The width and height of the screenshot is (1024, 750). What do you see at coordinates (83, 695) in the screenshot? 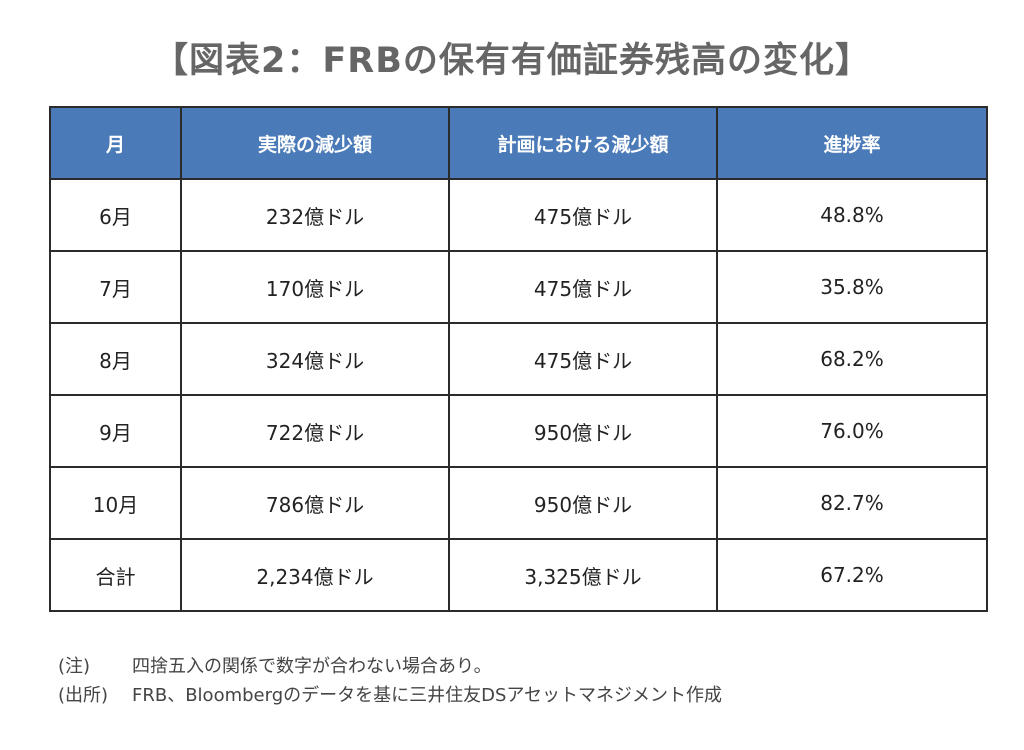
I see `footnote-source-tag: (出所)` at bounding box center [83, 695].